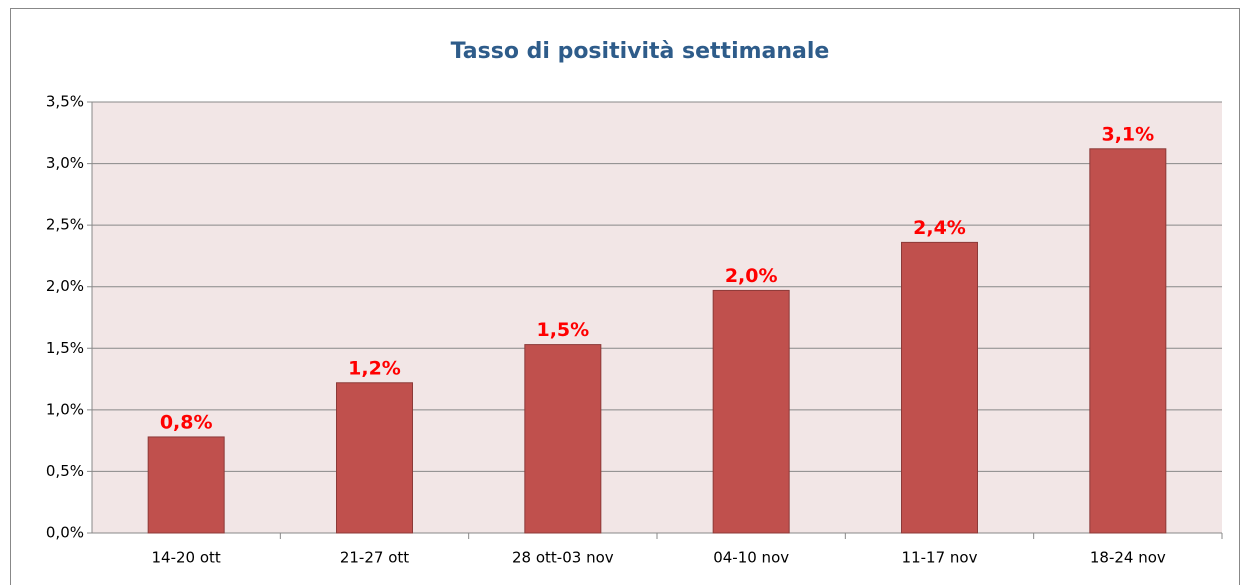  Describe the element at coordinates (374, 558) in the screenshot. I see `x-tick-label: 21-27 ott` at that location.